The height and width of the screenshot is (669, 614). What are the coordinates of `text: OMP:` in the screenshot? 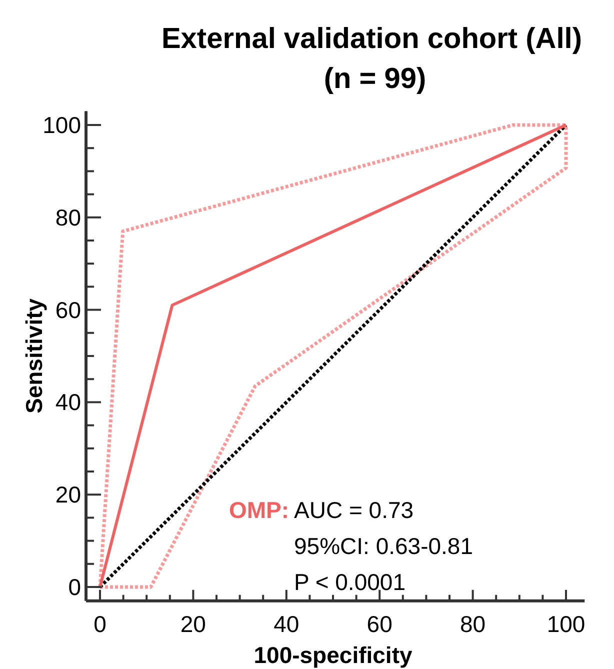 It's located at (258, 510).